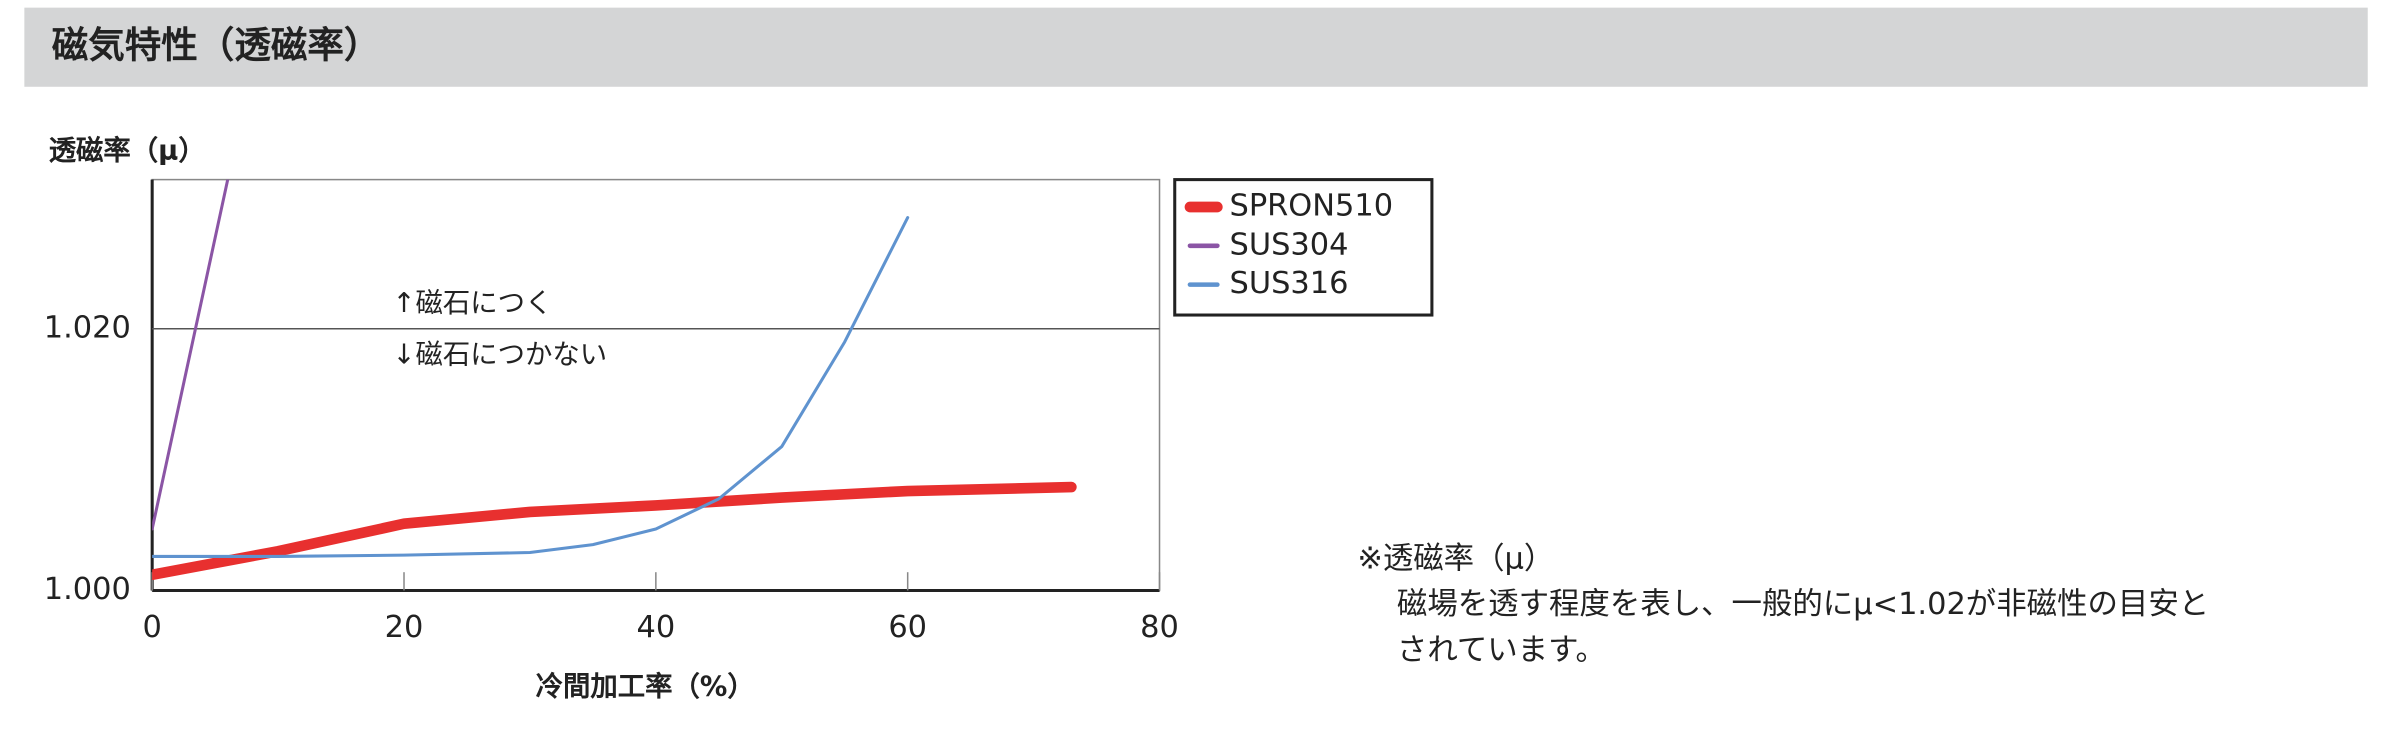 The image size is (2386, 748). What do you see at coordinates (1312, 205) in the screenshot?
I see `legend-label: SPRON510` at bounding box center [1312, 205].